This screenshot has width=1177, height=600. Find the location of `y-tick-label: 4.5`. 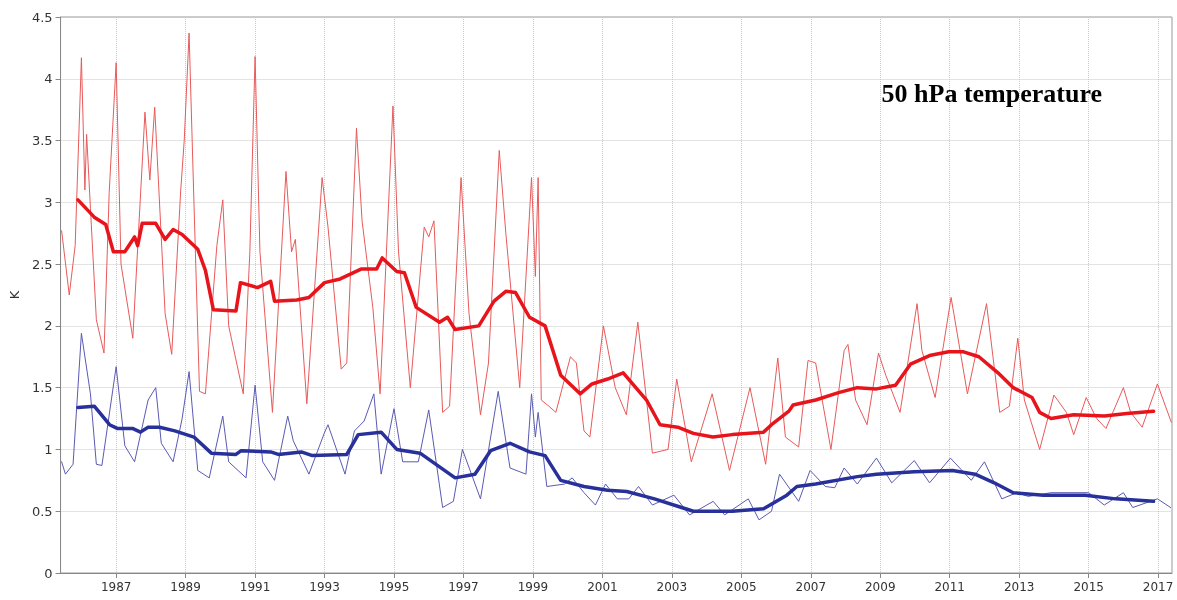

y-tick-label: 4.5 is located at coordinates (42, 17).